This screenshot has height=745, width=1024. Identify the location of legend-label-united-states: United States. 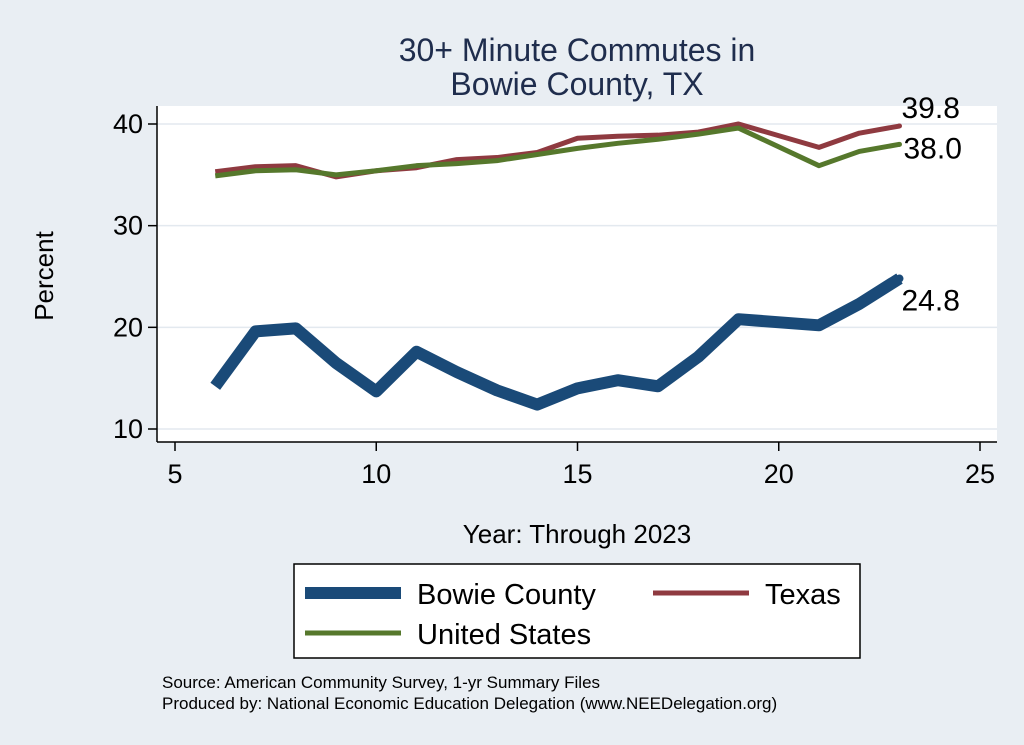
(504, 635).